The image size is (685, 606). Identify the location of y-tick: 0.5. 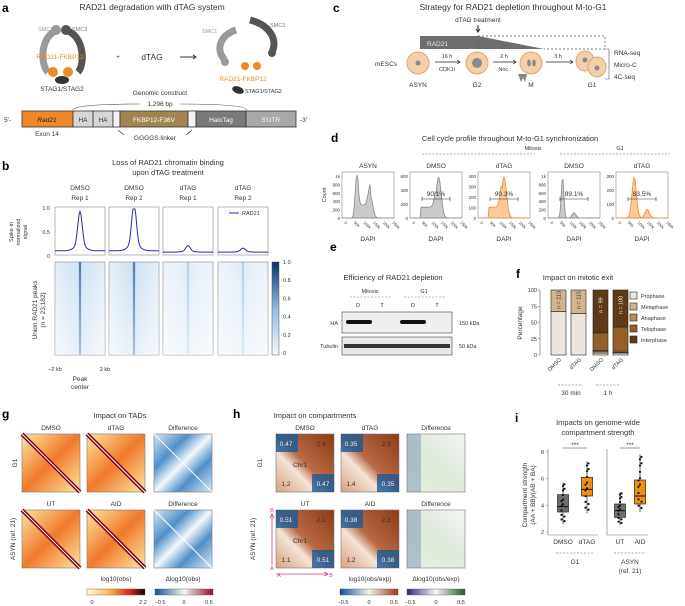
(46, 233).